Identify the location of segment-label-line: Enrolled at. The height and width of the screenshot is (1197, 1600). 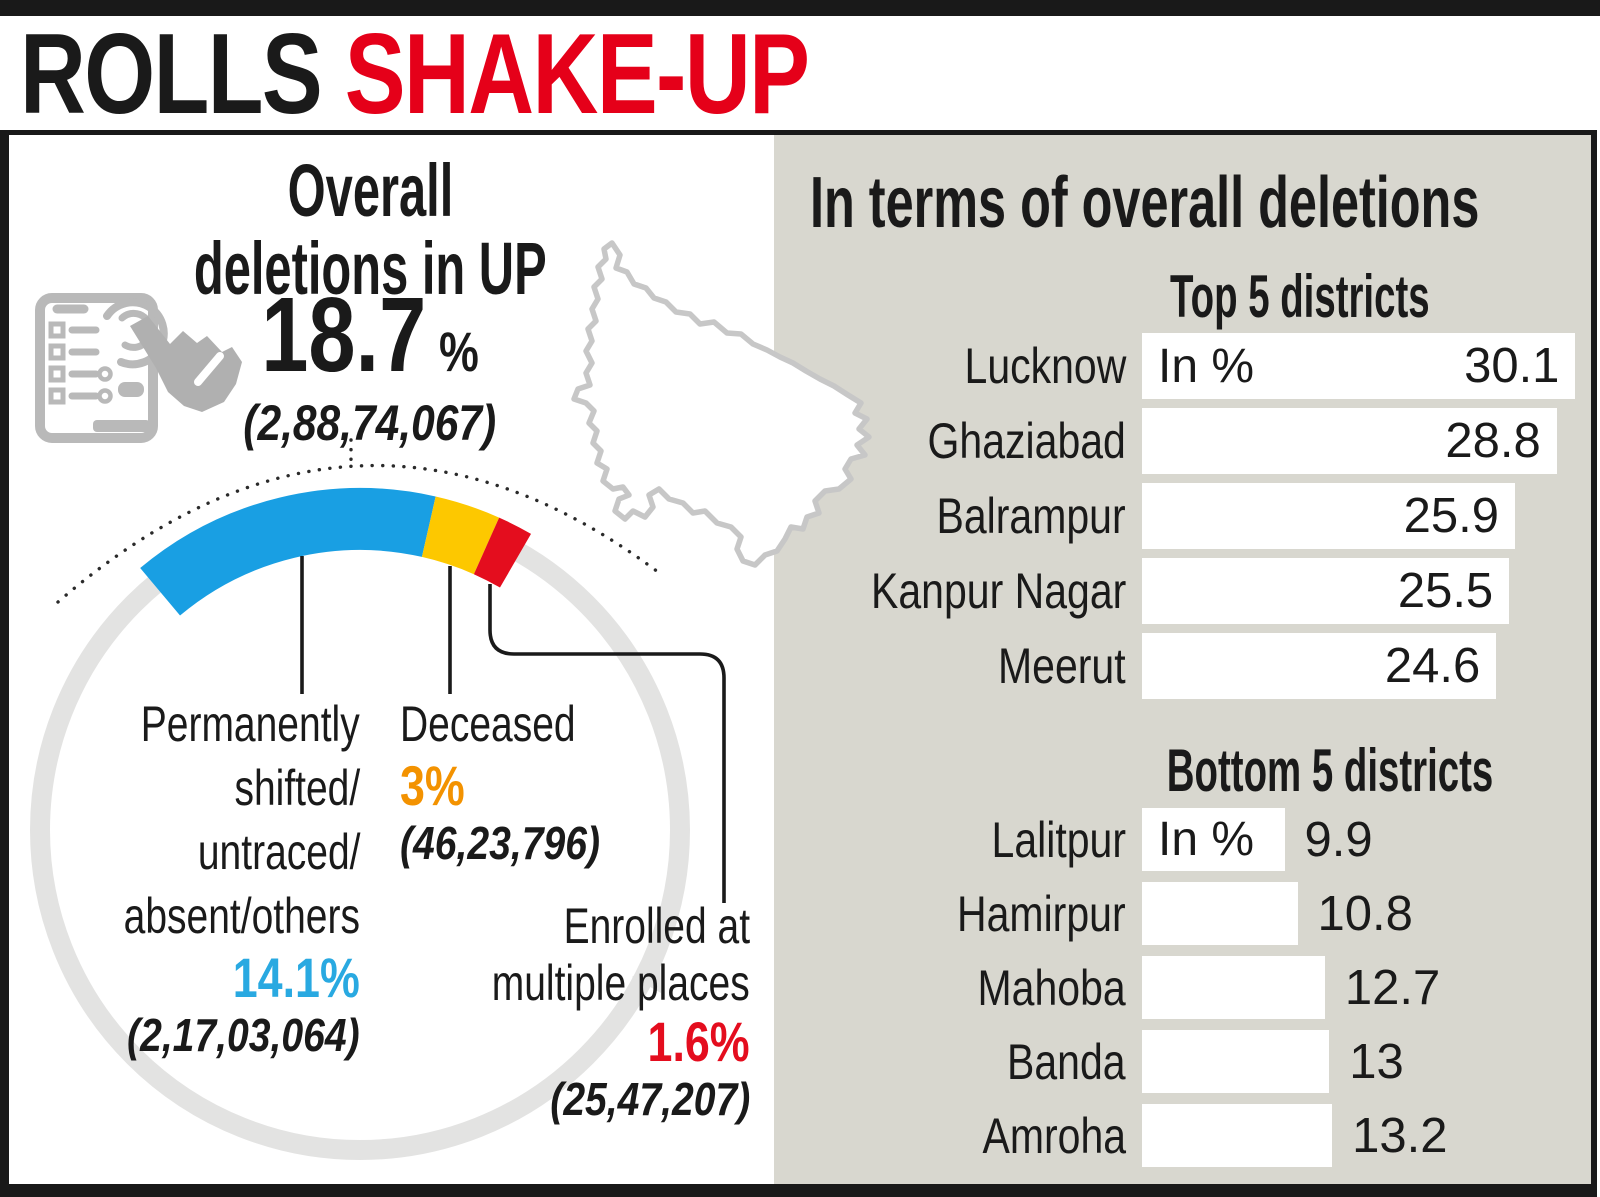
(656, 926).